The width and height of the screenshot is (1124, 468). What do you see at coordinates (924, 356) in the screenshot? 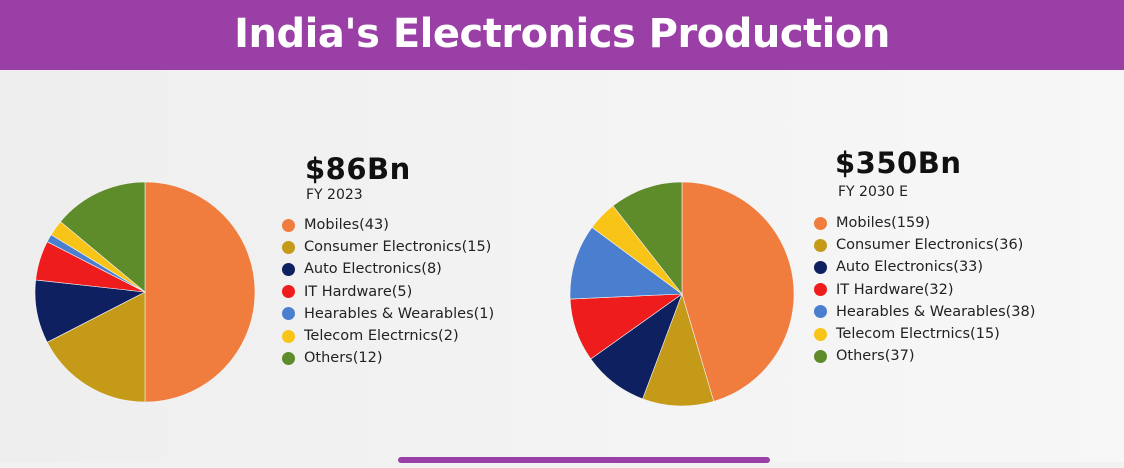
I see `legend-item-others: Others(37)` at bounding box center [924, 356].